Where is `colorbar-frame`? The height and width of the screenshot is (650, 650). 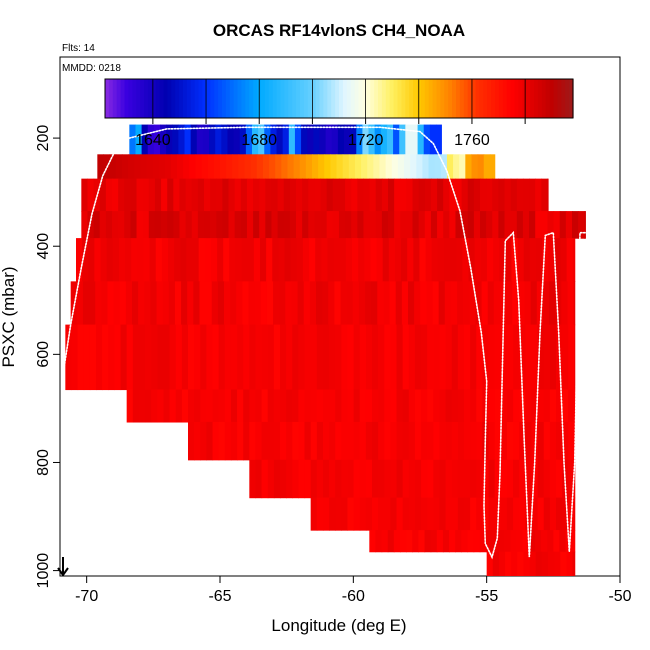 colorbar-frame is located at coordinates (339, 98).